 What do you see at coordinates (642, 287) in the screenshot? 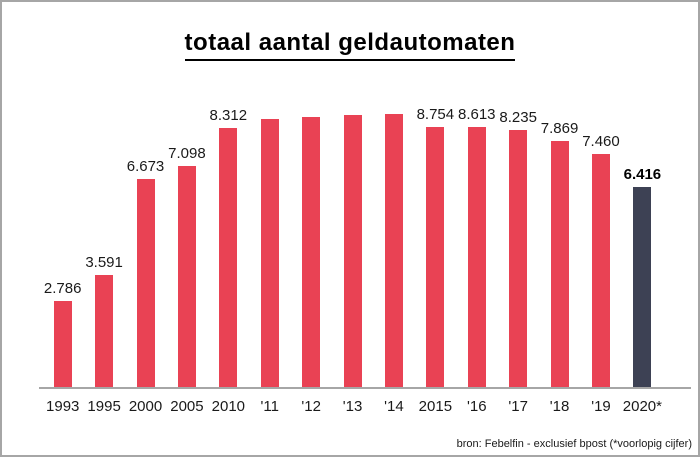
I see `bar-2020` at bounding box center [642, 287].